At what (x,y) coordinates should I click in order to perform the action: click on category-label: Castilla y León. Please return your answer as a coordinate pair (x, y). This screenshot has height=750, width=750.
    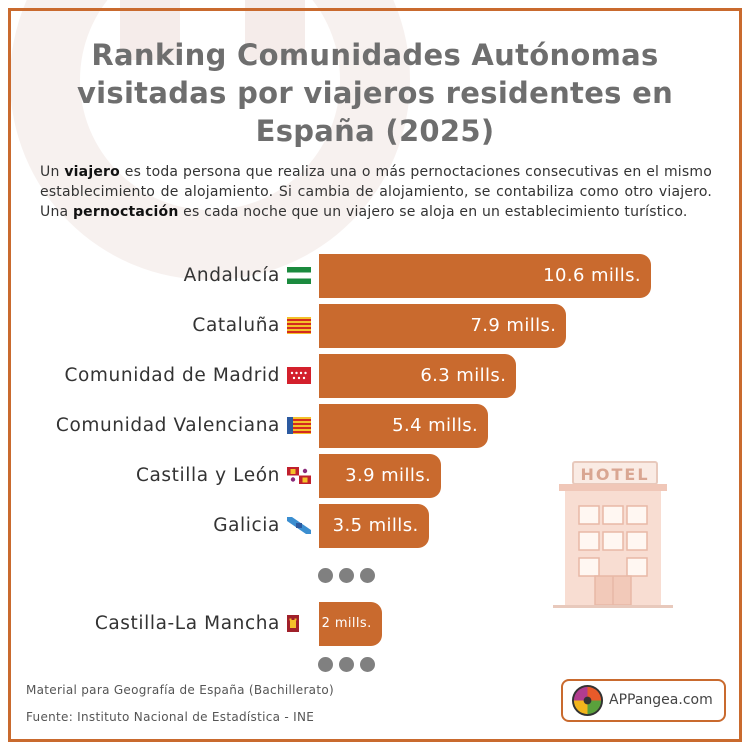
    Looking at the image, I should click on (207, 475).